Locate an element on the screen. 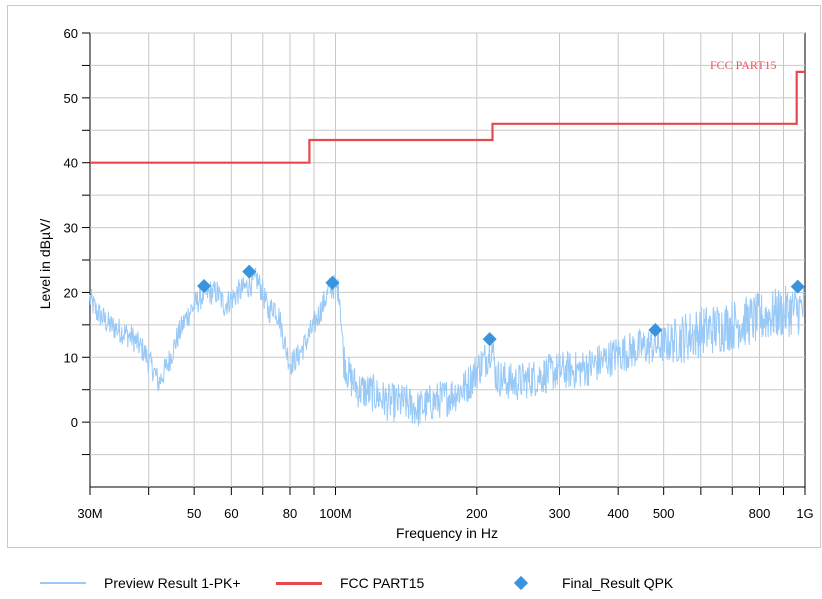  legend-item-preview: Preview Result 1-PK+ is located at coordinates (140, 583).